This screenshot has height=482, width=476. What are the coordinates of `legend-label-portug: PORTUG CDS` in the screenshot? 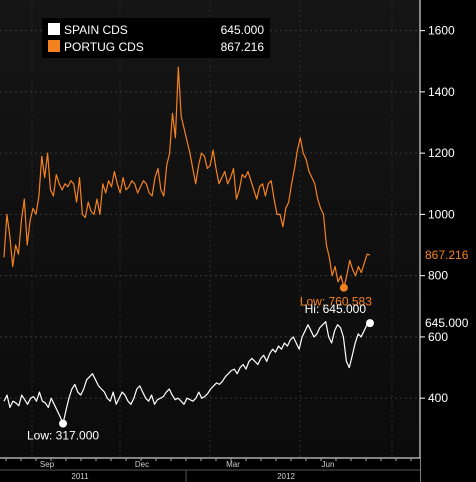 It's located at (104, 47).